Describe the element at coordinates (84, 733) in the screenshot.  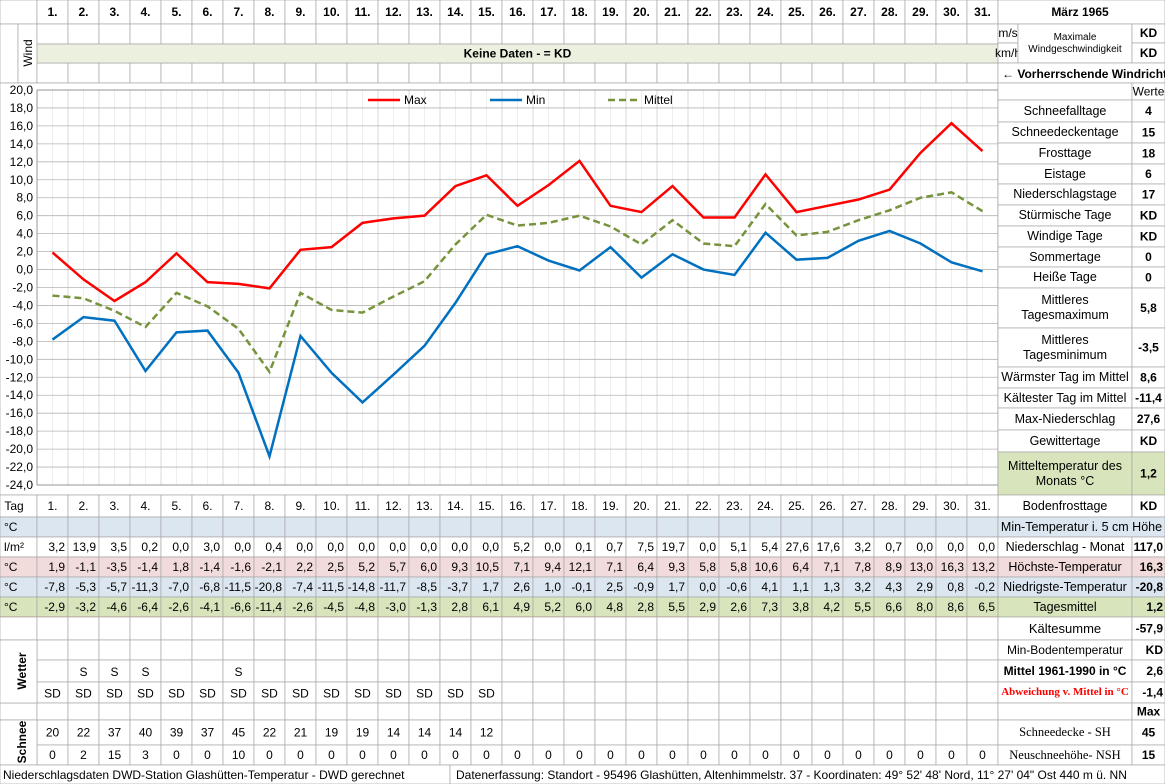
I see `snow-value: 22` at that location.